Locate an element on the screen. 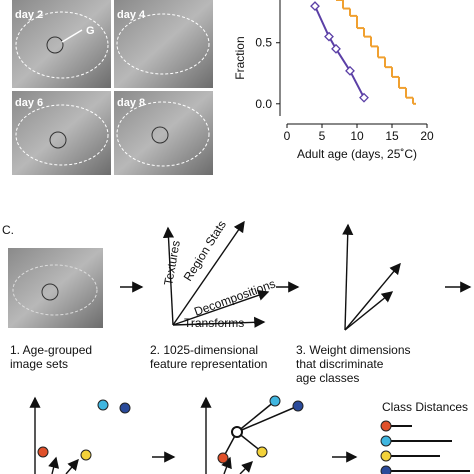 Image resolution: width=474 pixels, height=474 pixels. label: 3. Weight dimensions is located at coordinates (353, 350).